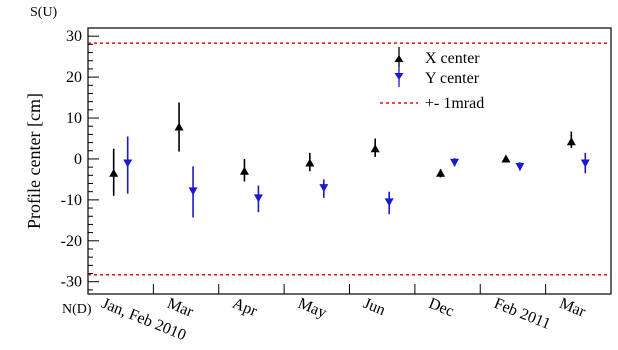  I want to click on legend-entry-1mrad: +- 1mrad, so click(432, 103).